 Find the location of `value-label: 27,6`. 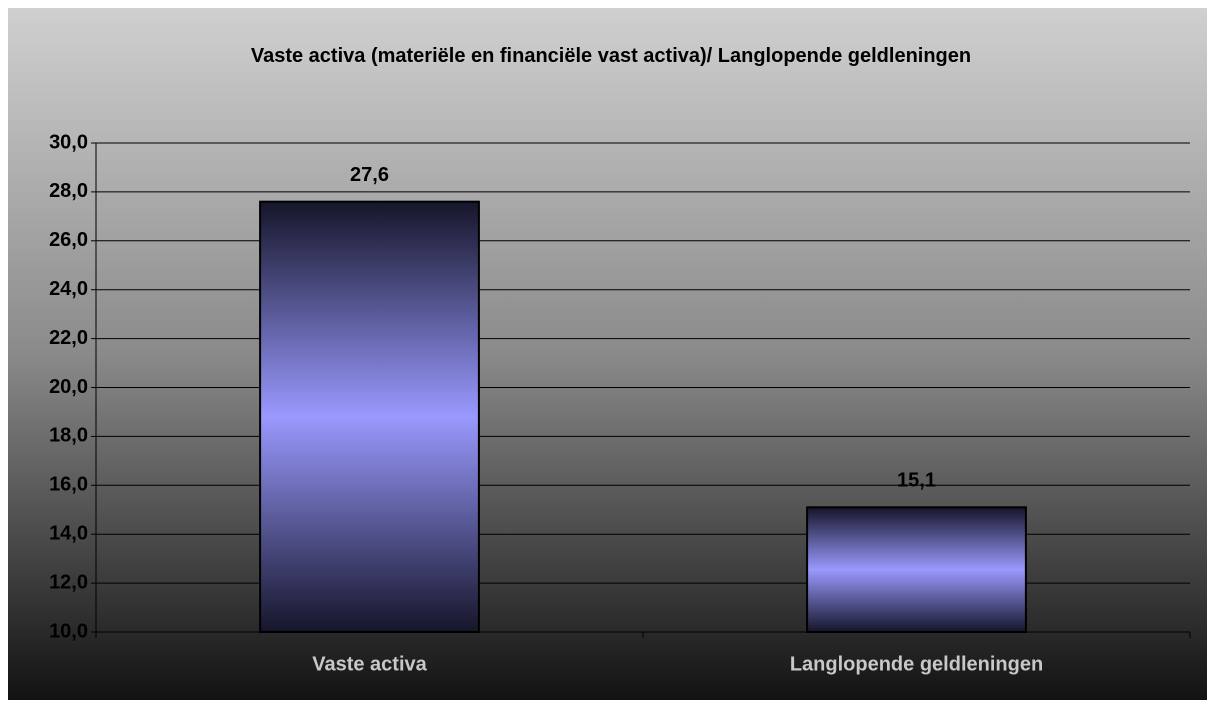

value-label: 27,6 is located at coordinates (369, 175).